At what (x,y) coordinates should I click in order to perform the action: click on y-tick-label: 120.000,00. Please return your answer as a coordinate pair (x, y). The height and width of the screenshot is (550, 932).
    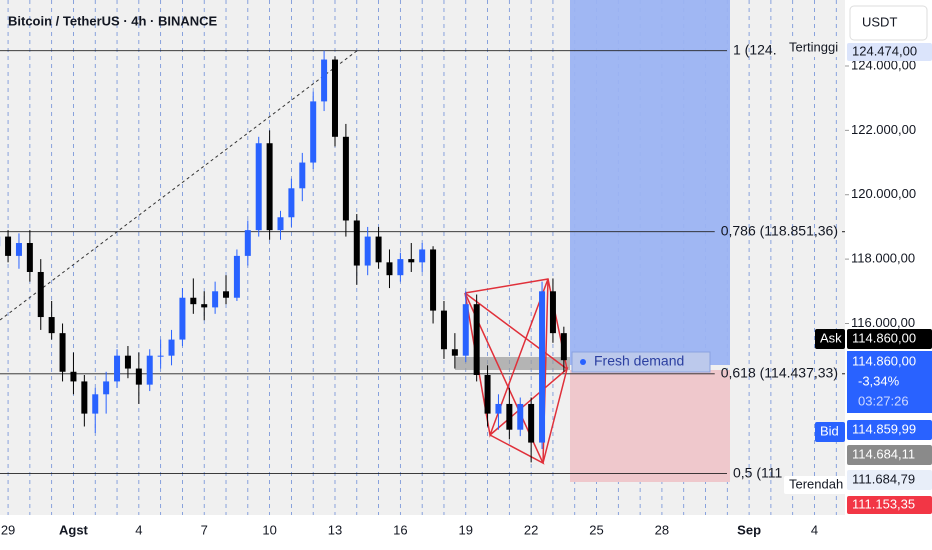
    Looking at the image, I should click on (883, 193).